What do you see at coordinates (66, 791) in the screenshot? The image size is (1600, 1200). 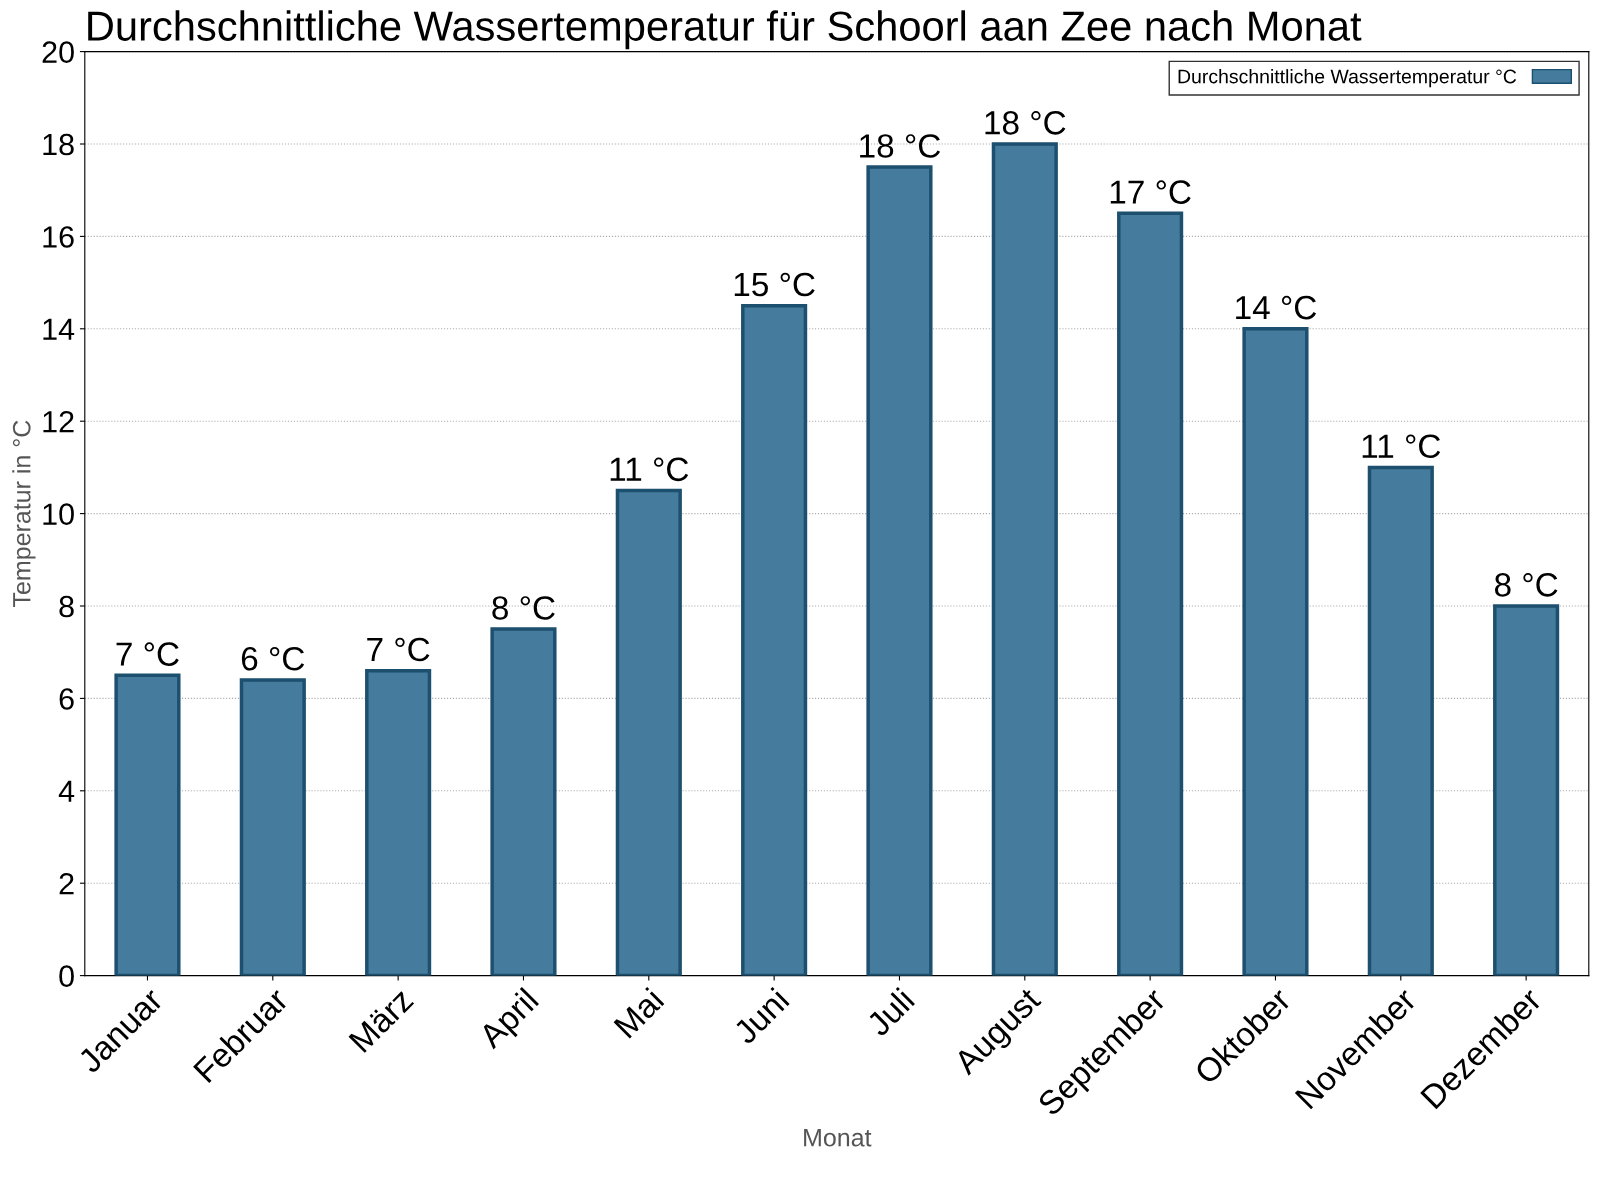 I see `y-tick-label: 4` at bounding box center [66, 791].